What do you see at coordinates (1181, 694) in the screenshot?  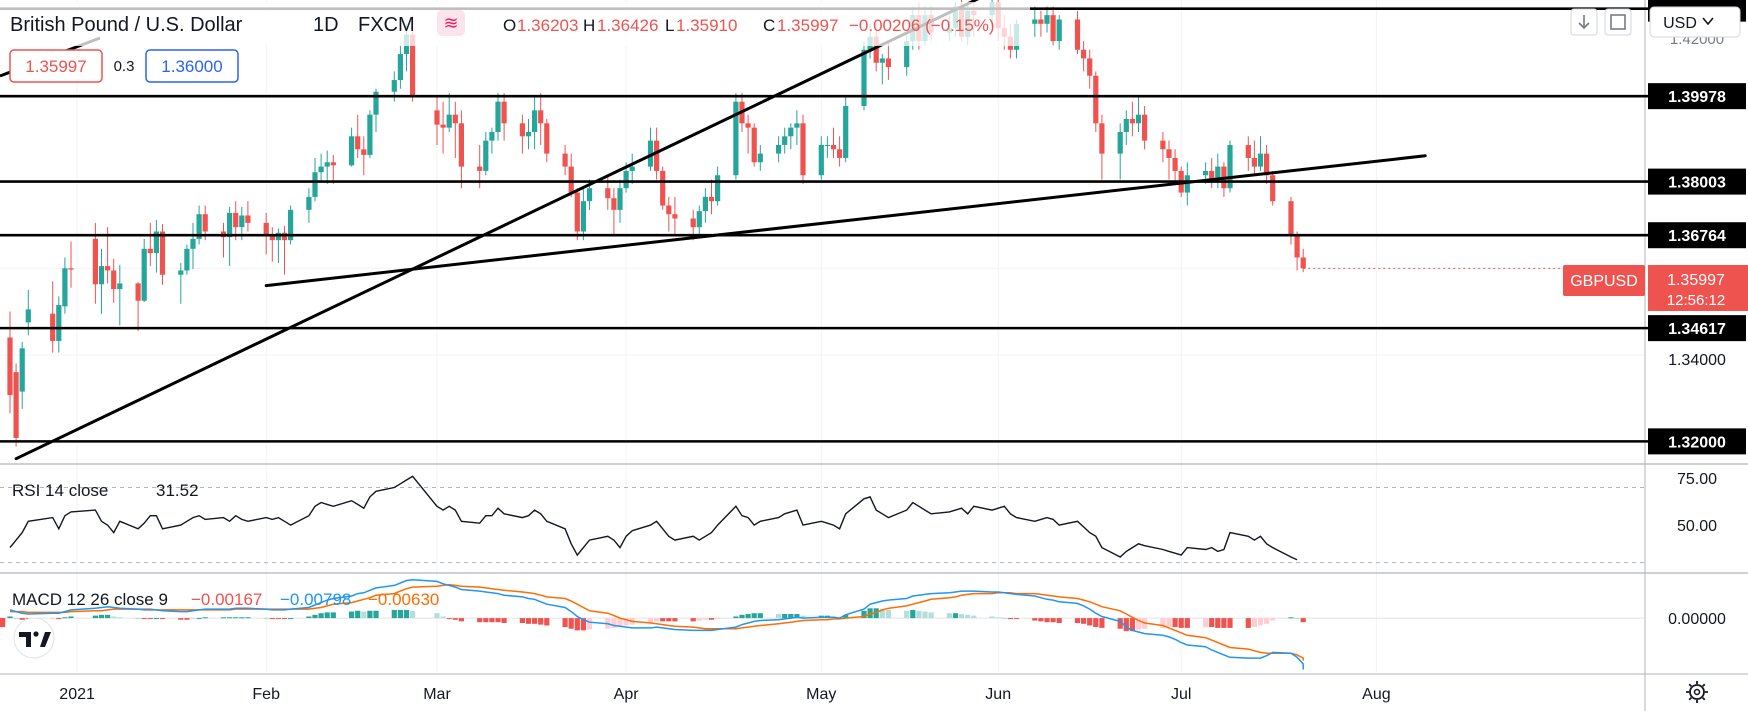 I see `x-tick-label: Jul` at bounding box center [1181, 694].